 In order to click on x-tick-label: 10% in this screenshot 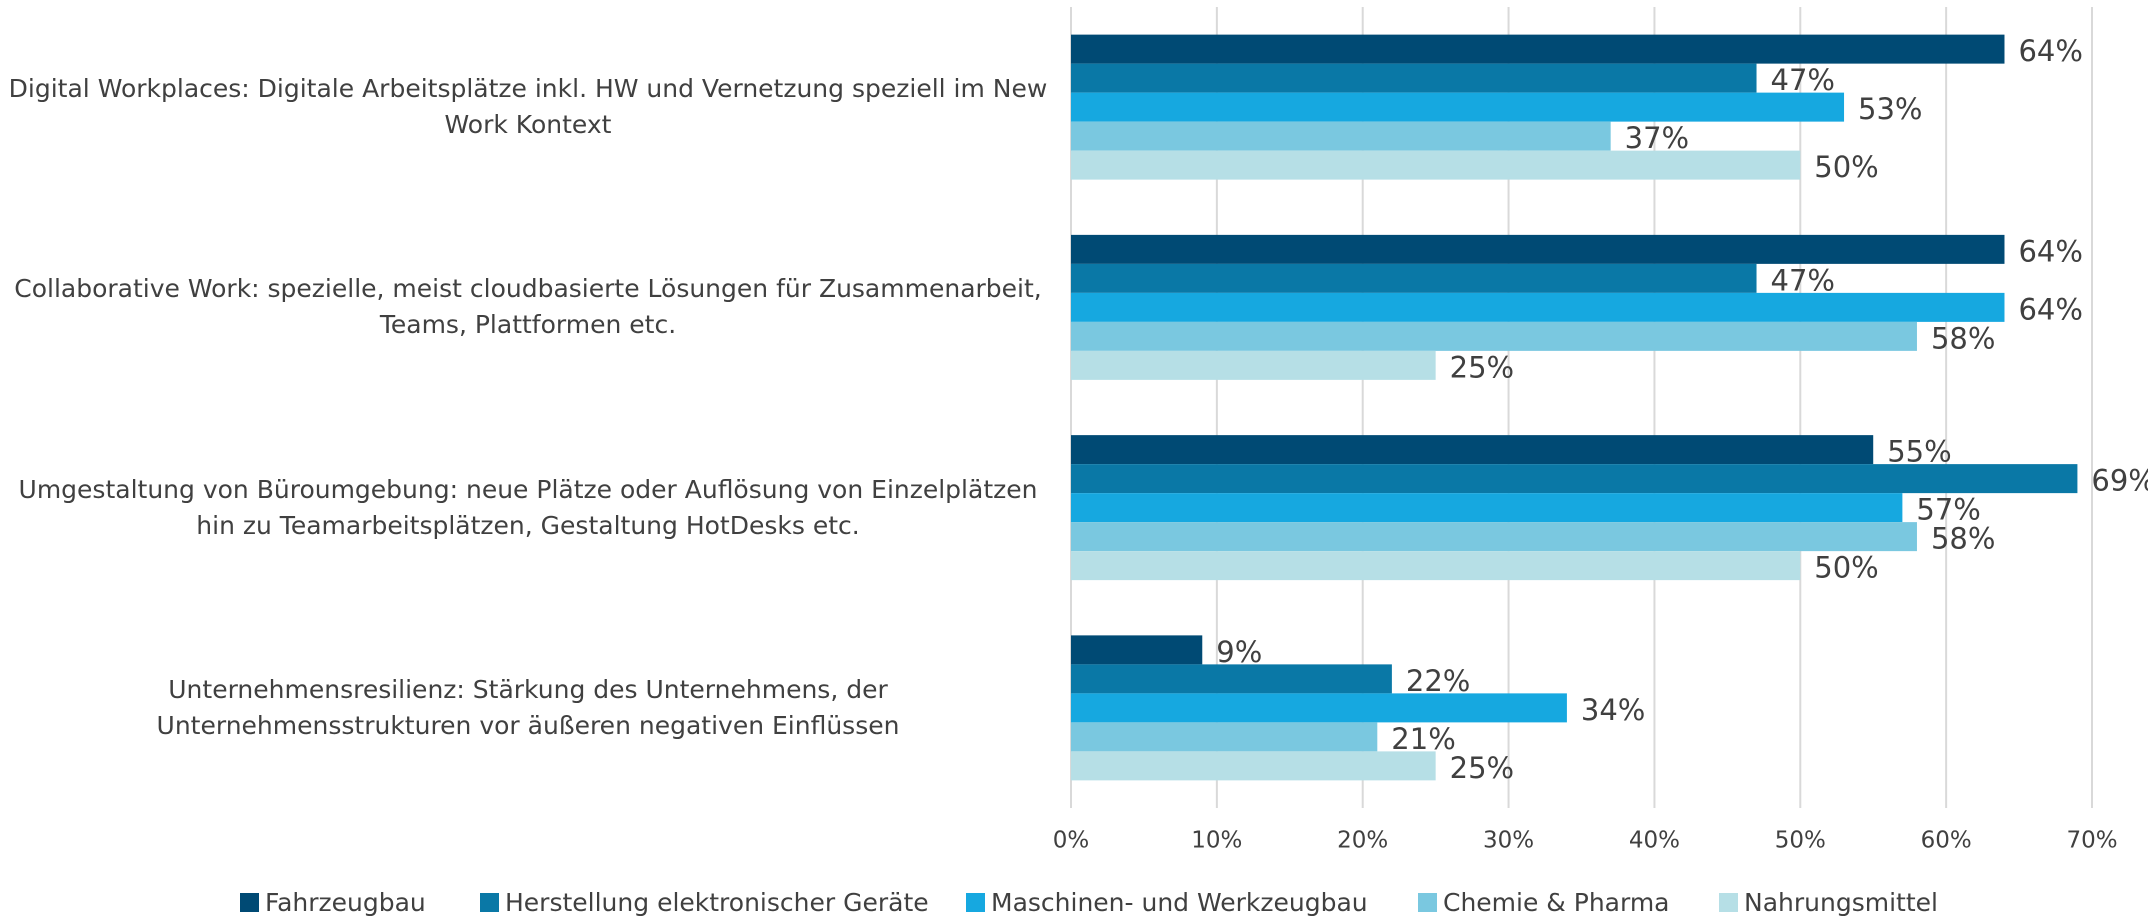, I will do `click(1216, 841)`.